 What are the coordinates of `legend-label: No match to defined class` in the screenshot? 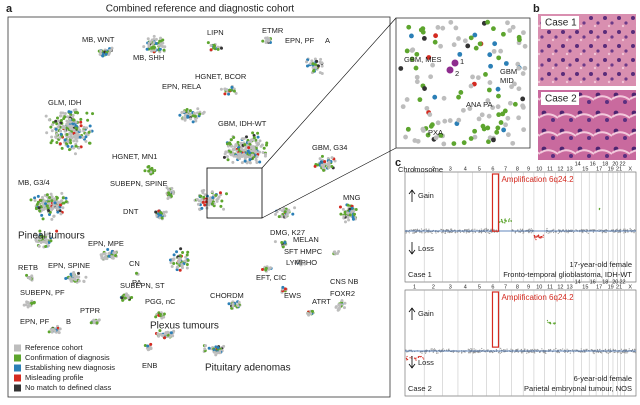 It's located at (68, 387).